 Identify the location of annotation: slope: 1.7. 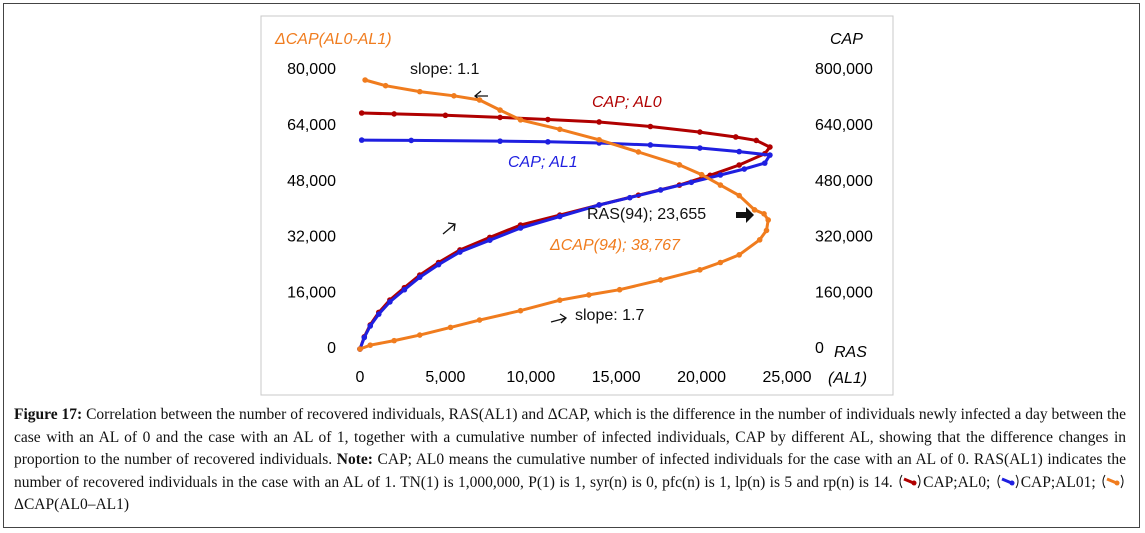
(609, 315).